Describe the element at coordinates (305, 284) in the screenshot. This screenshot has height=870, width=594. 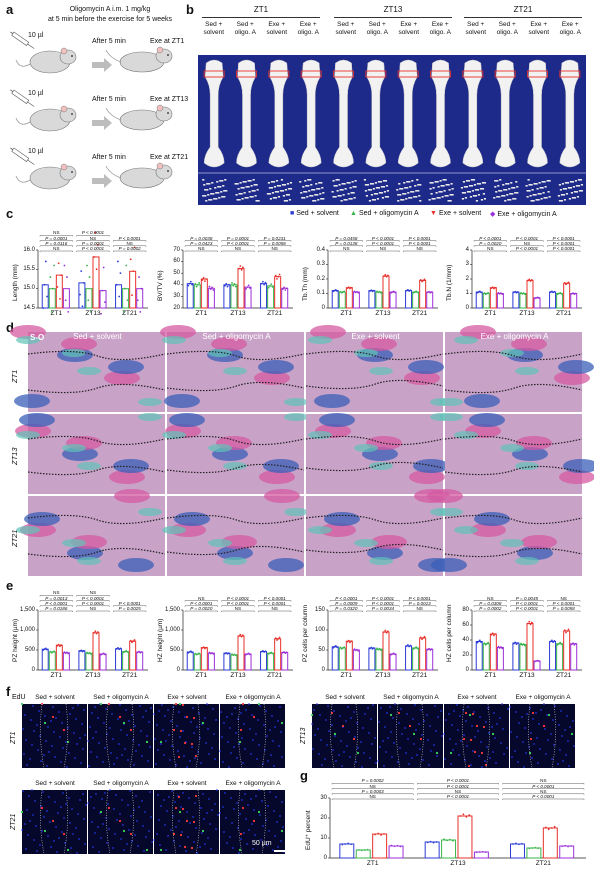
I see `y-axis-label: Tb.Th (mm)` at that location.